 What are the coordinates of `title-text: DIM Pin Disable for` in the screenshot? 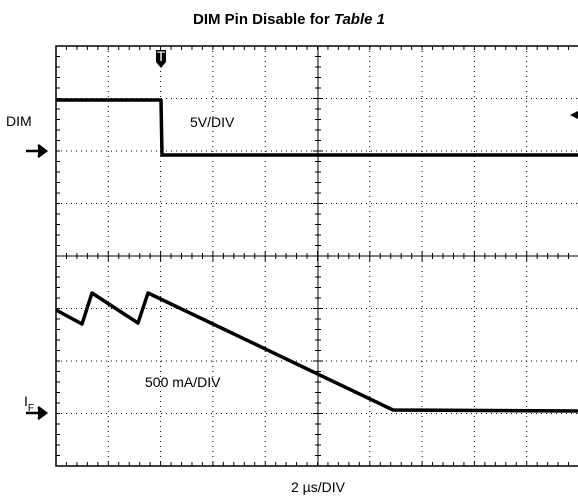 It's located at (263, 19).